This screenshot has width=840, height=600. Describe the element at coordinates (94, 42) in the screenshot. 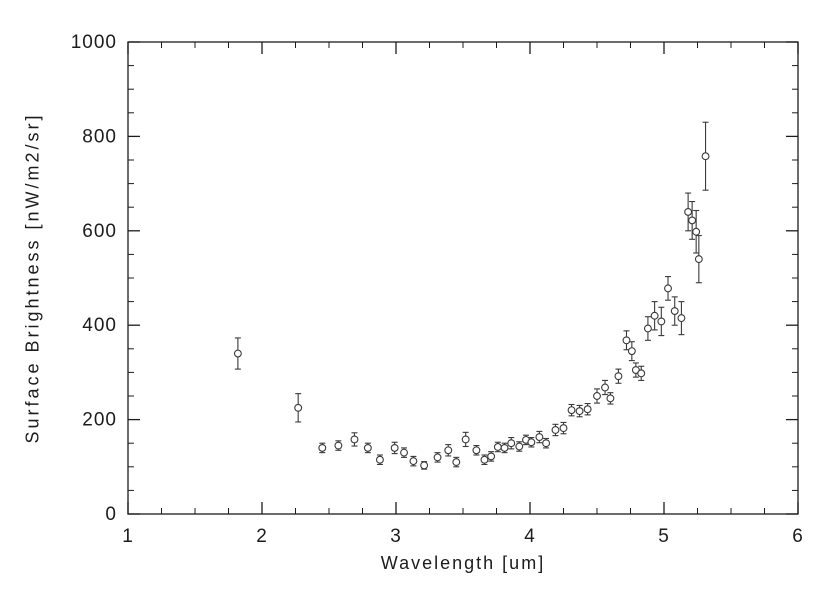

I see `y-tick-label: 1000` at that location.